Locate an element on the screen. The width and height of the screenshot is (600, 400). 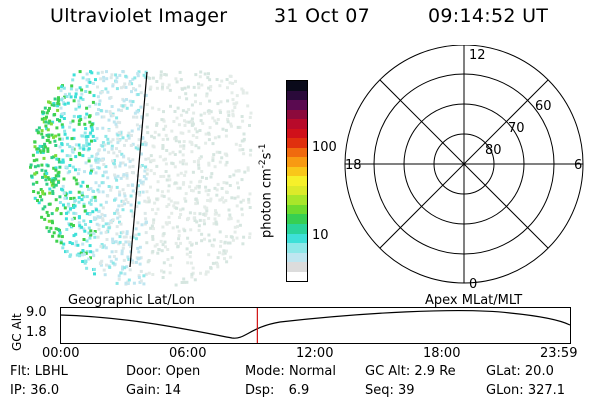
meta-gcalt: GC Alt: 2.9 Re is located at coordinates (410, 371).